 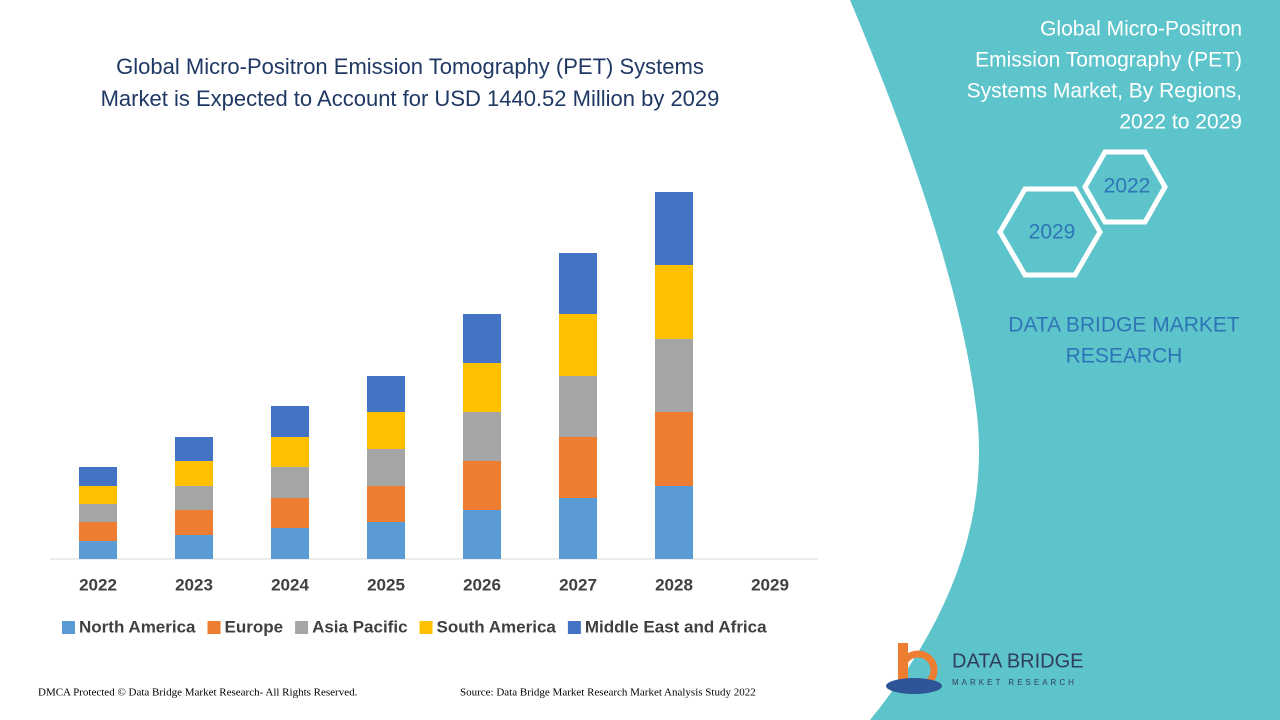 What do you see at coordinates (914, 668) in the screenshot?
I see `logo-icon` at bounding box center [914, 668].